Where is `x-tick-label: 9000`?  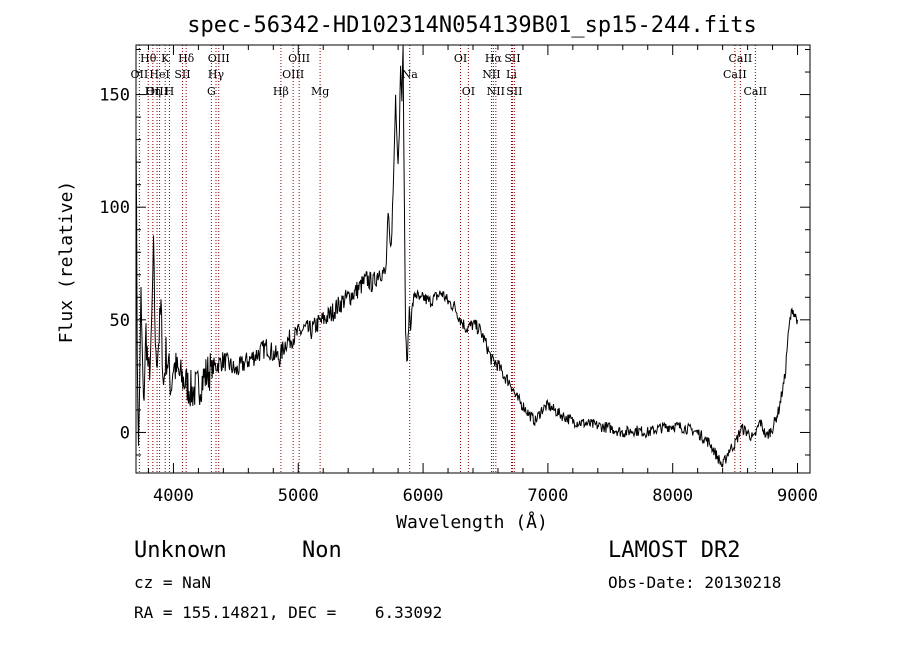 x-tick-label: 9000 is located at coordinates (797, 496).